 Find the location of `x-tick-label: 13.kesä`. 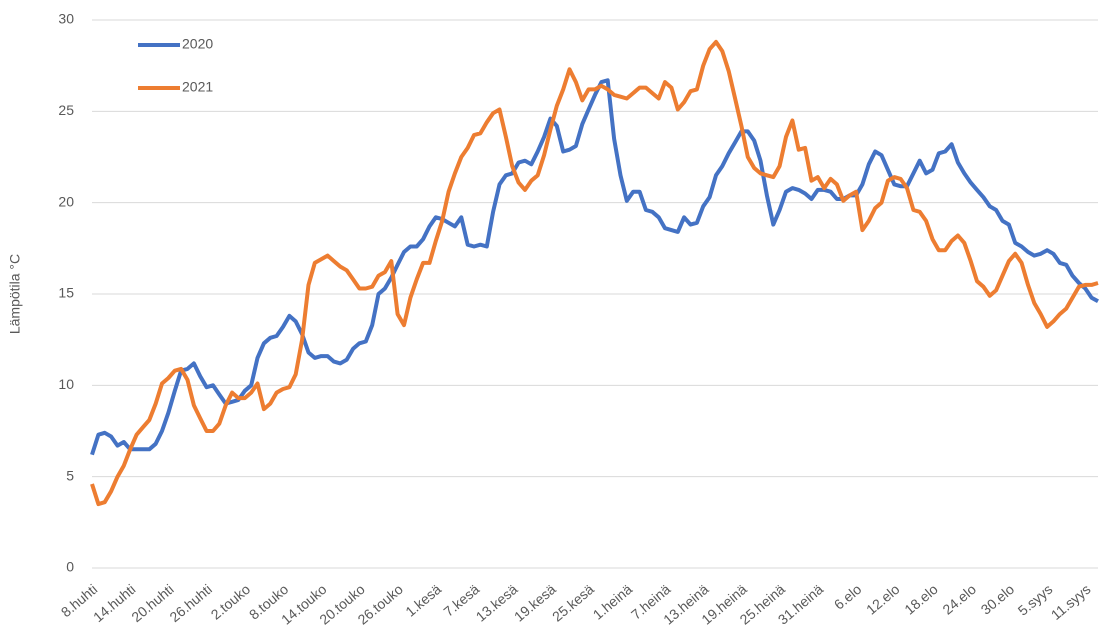

x-tick-label: 13.kesä is located at coordinates (497, 603).